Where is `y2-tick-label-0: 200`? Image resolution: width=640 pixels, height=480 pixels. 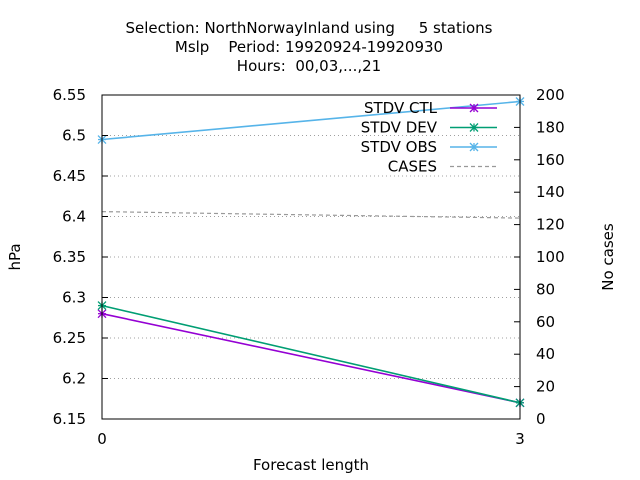
y2-tick-label-0: 200 is located at coordinates (550, 95).